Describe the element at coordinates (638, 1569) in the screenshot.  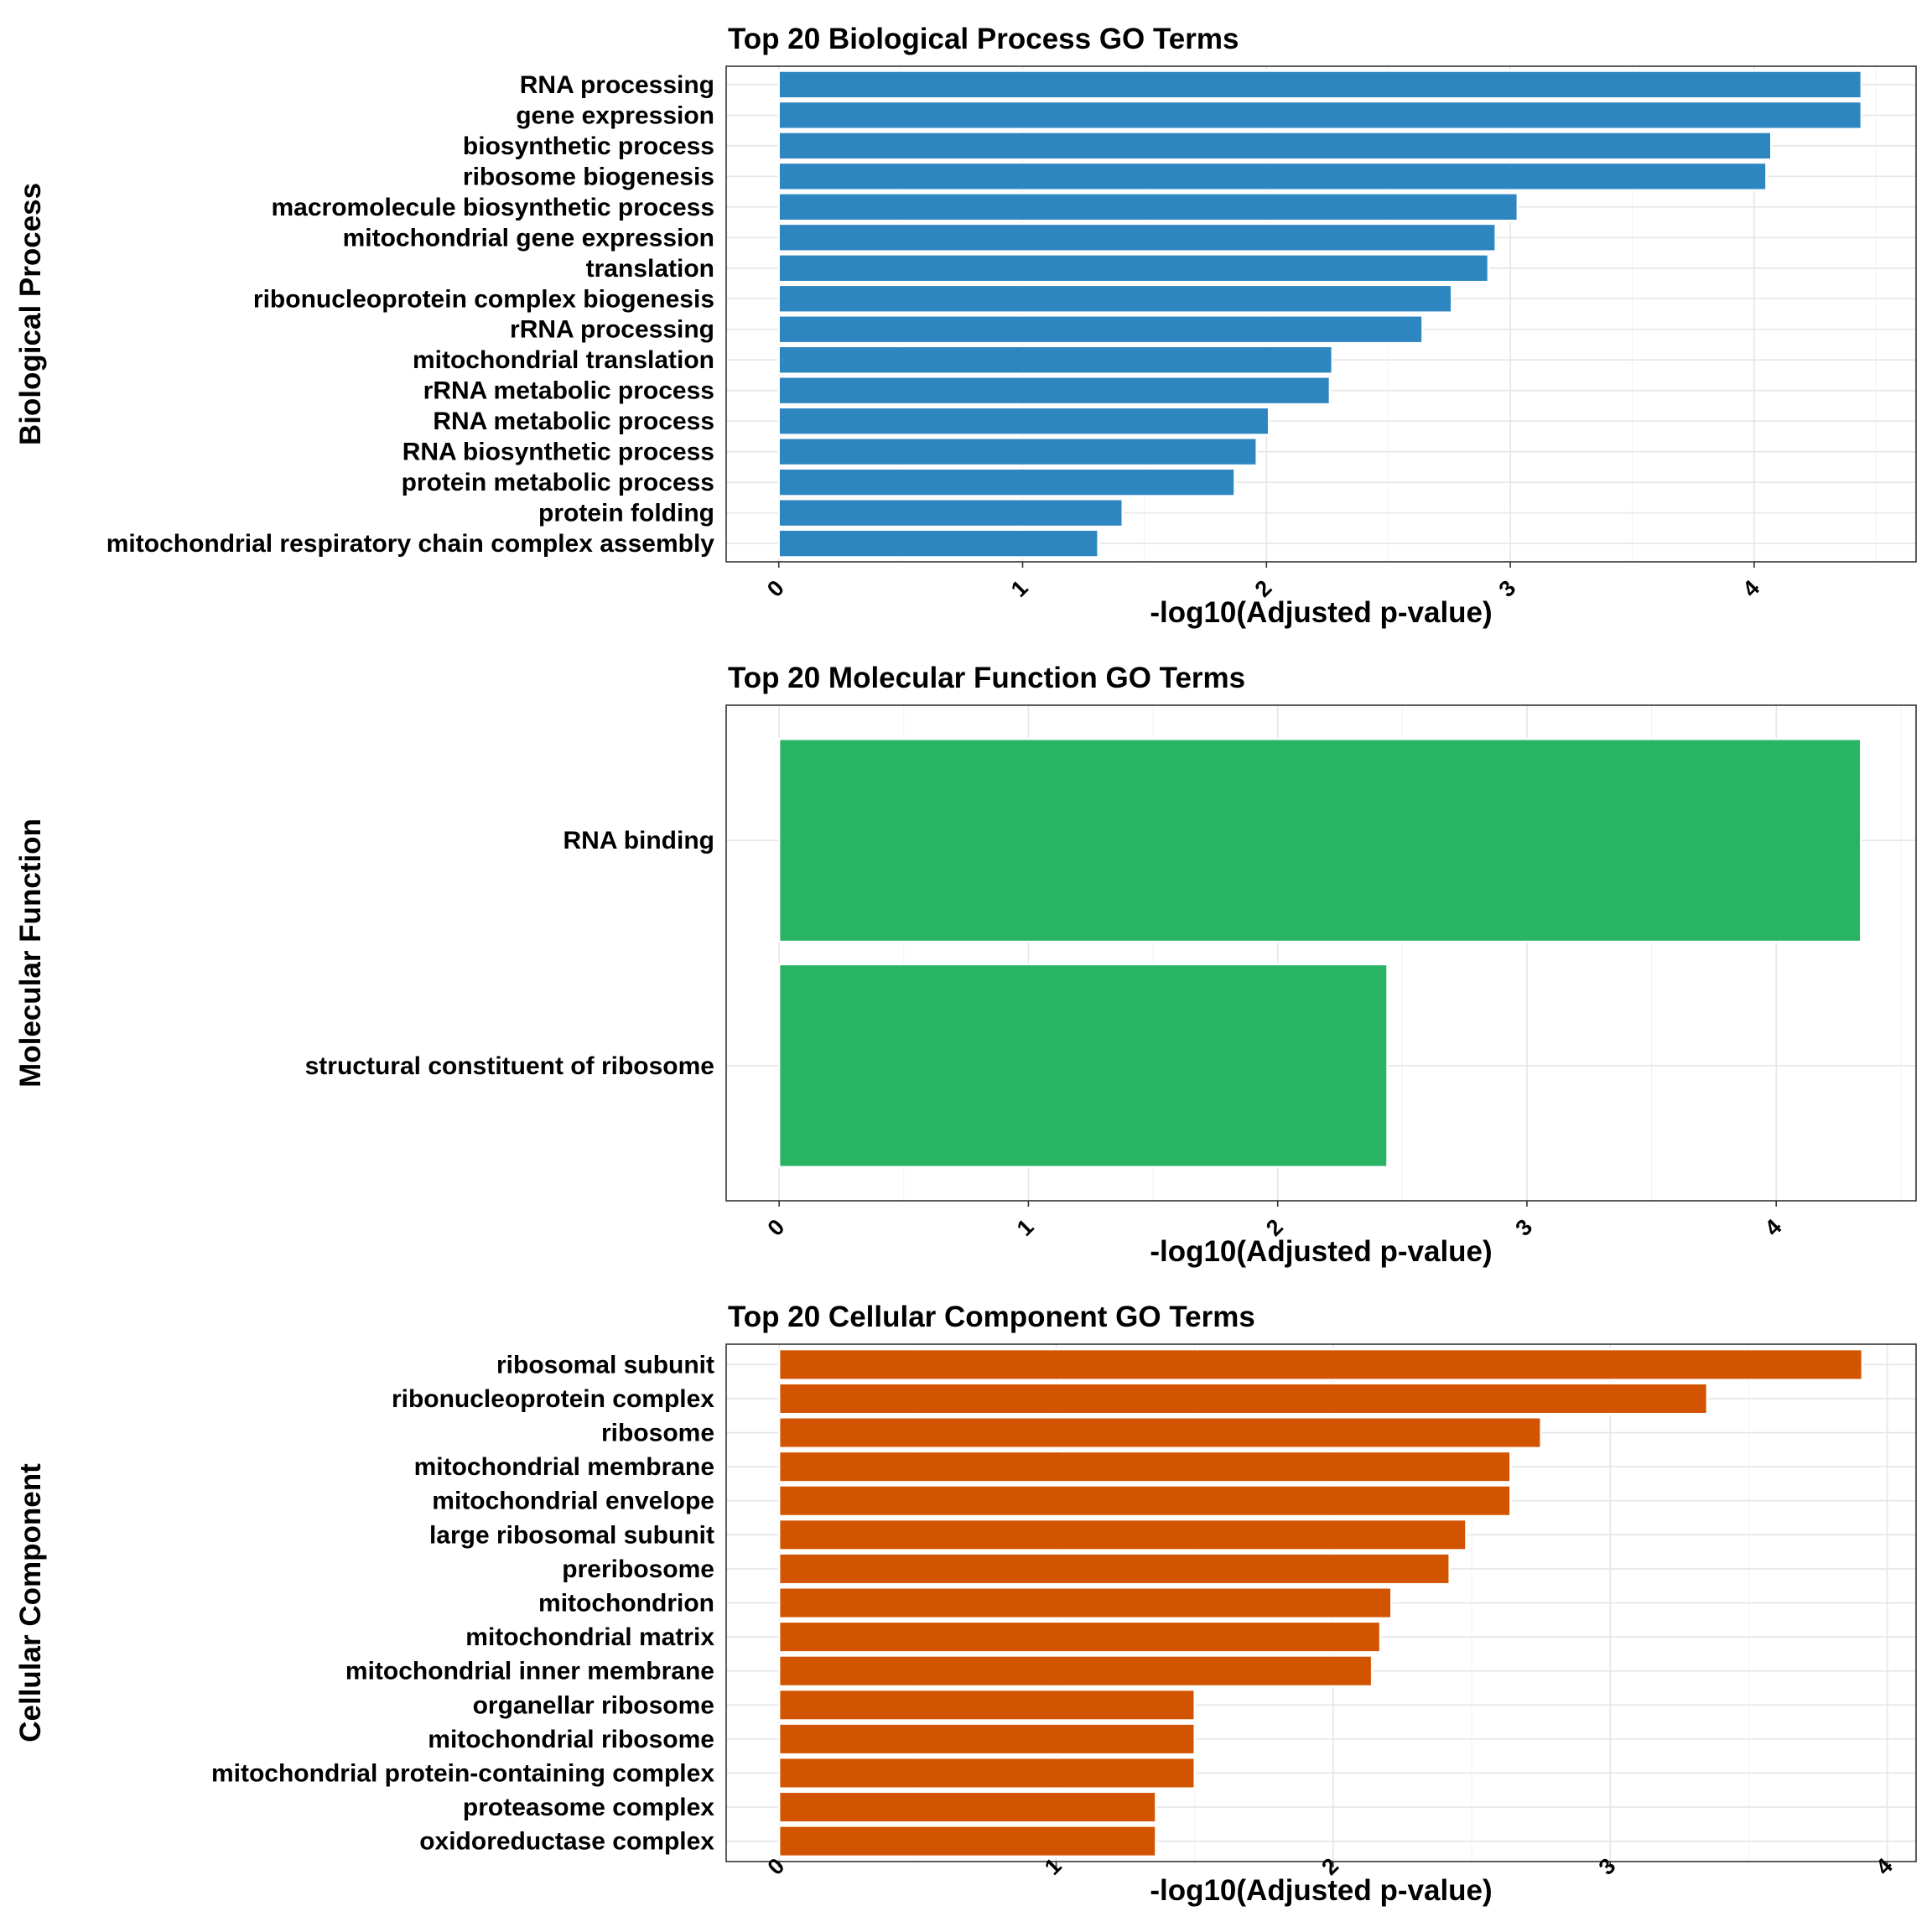
I see `category-label: preribosome` at that location.